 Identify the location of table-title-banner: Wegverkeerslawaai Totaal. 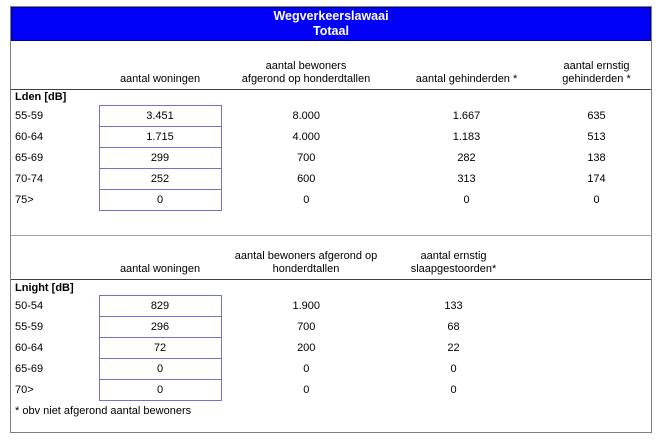
(331, 24).